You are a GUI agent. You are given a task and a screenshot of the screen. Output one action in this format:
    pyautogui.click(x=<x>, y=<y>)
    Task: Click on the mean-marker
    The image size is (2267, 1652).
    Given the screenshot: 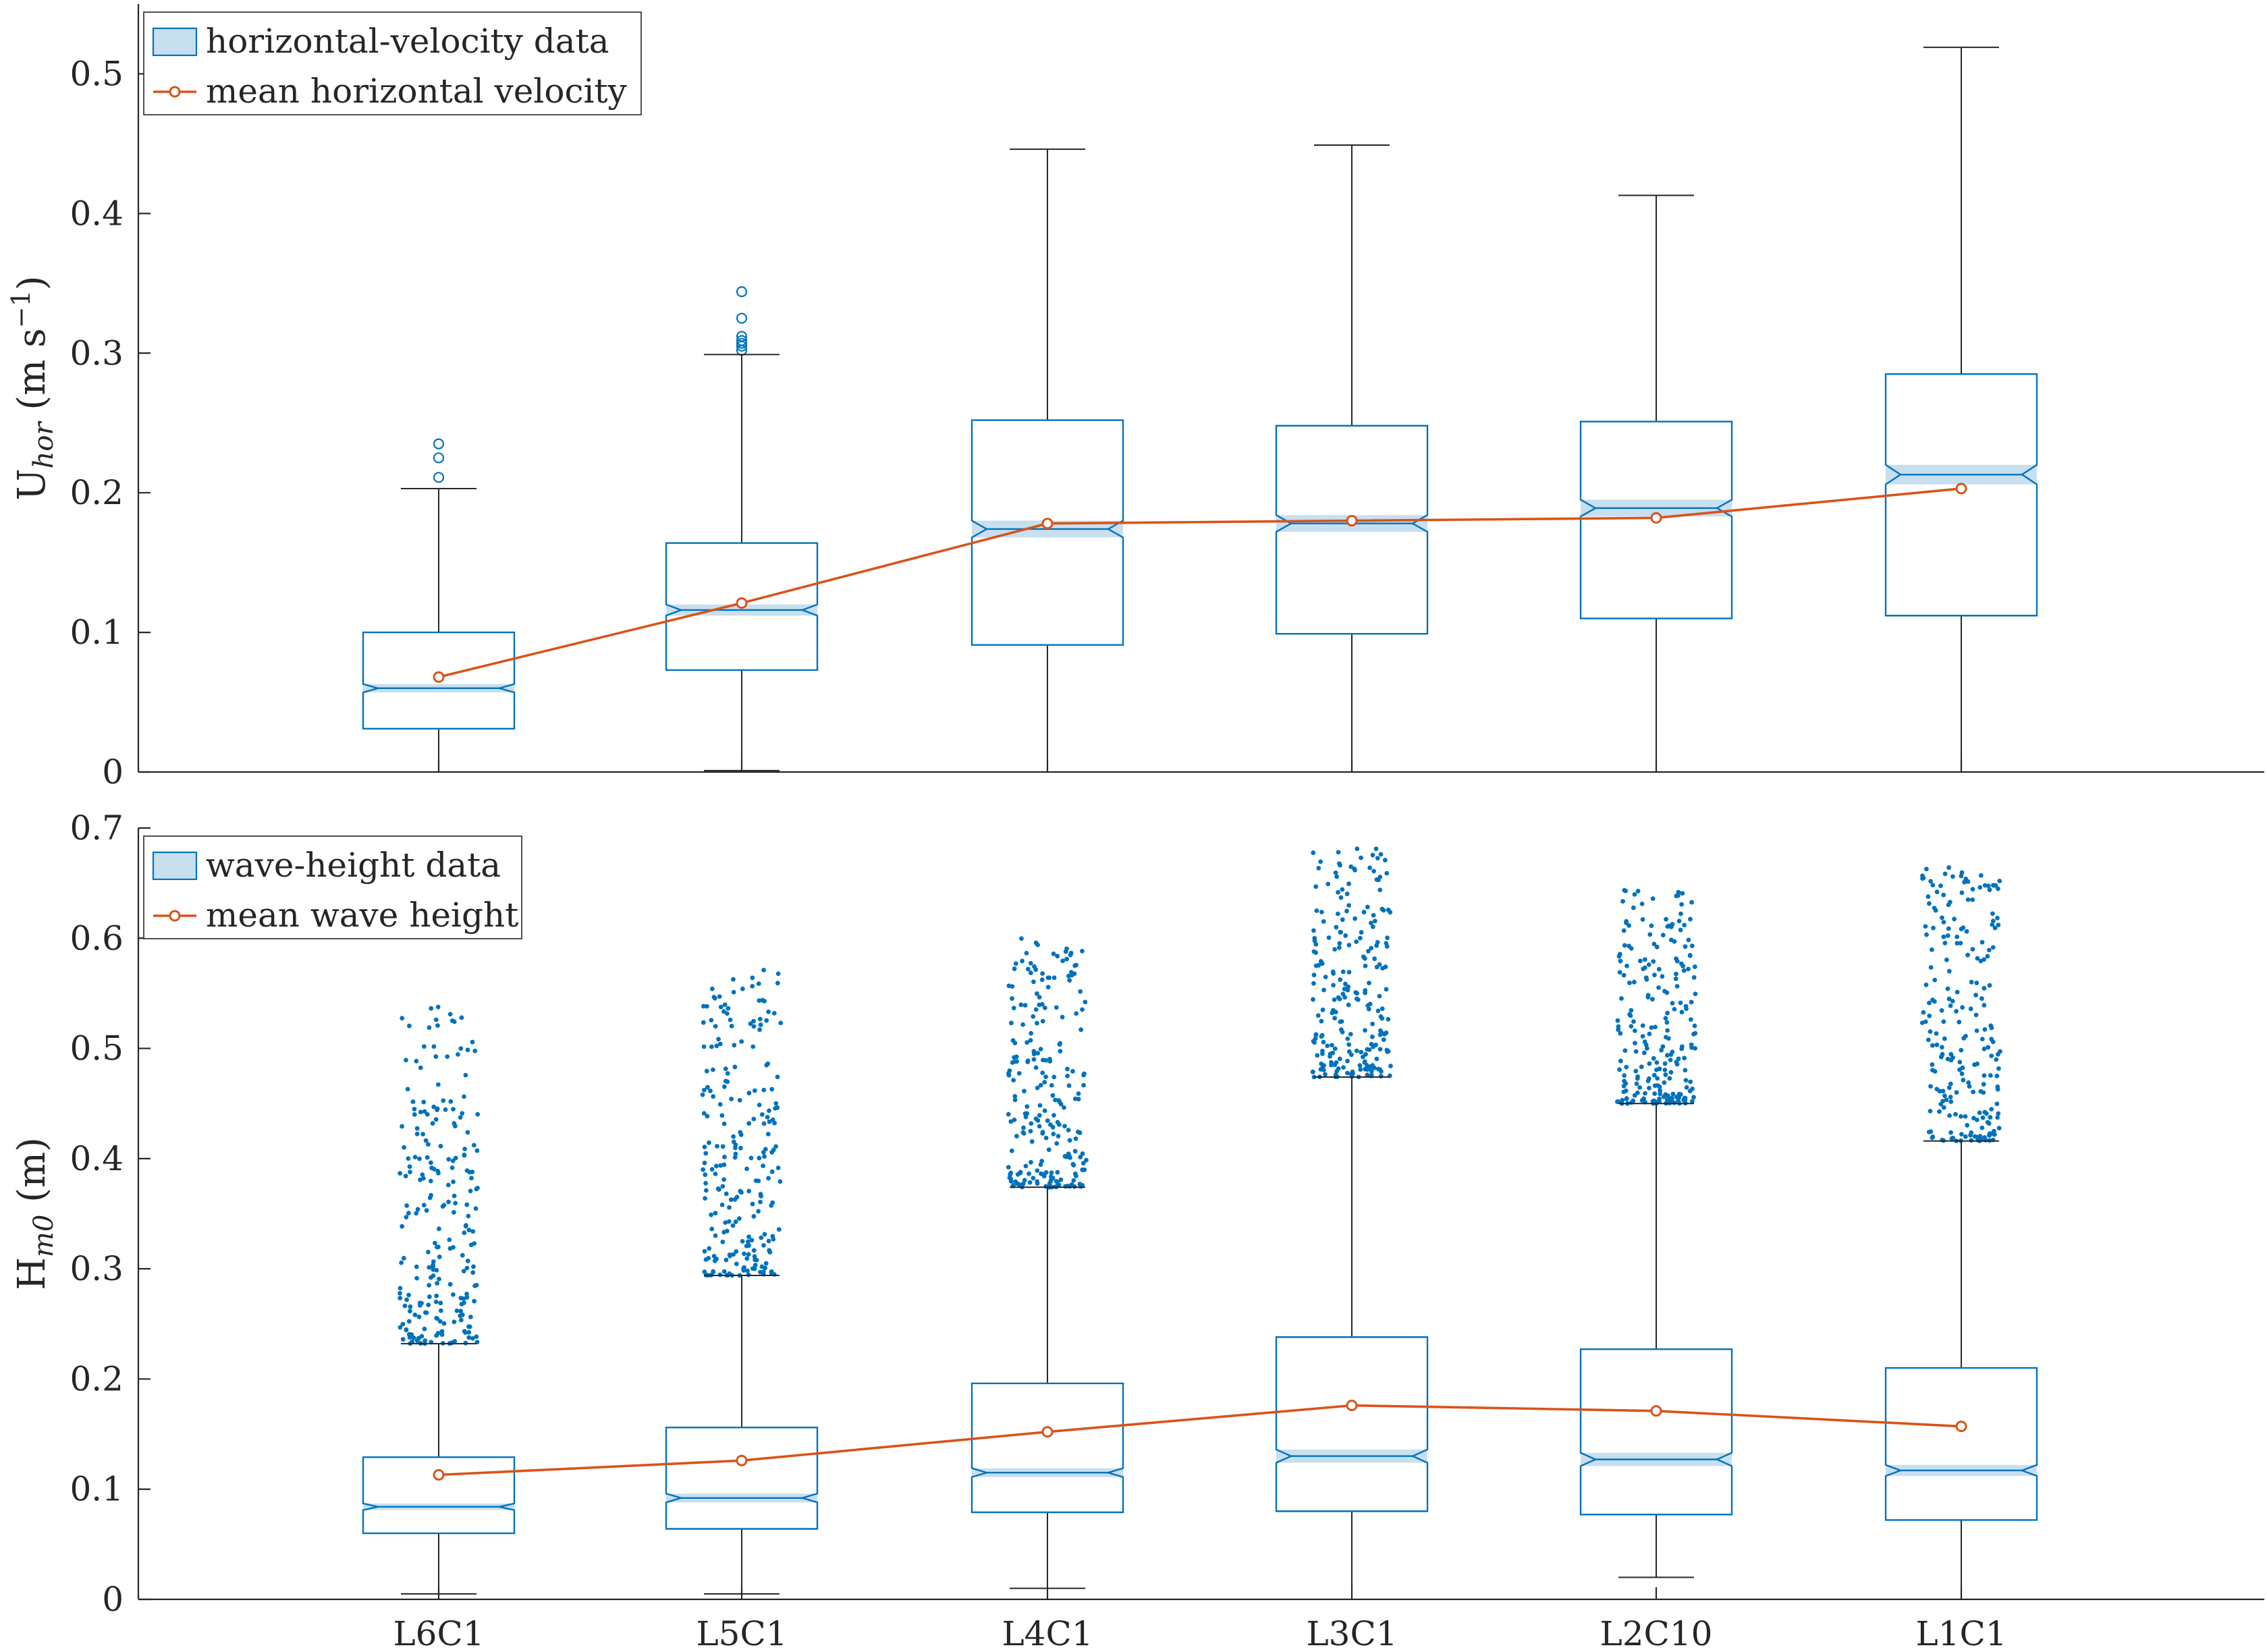 What is the action you would take?
    pyautogui.click(x=1047, y=524)
    